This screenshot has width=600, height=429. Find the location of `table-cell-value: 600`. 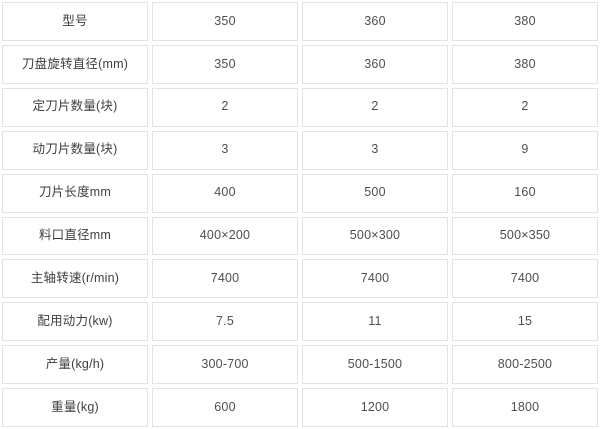

table-cell-value: 600 is located at coordinates (225, 408).